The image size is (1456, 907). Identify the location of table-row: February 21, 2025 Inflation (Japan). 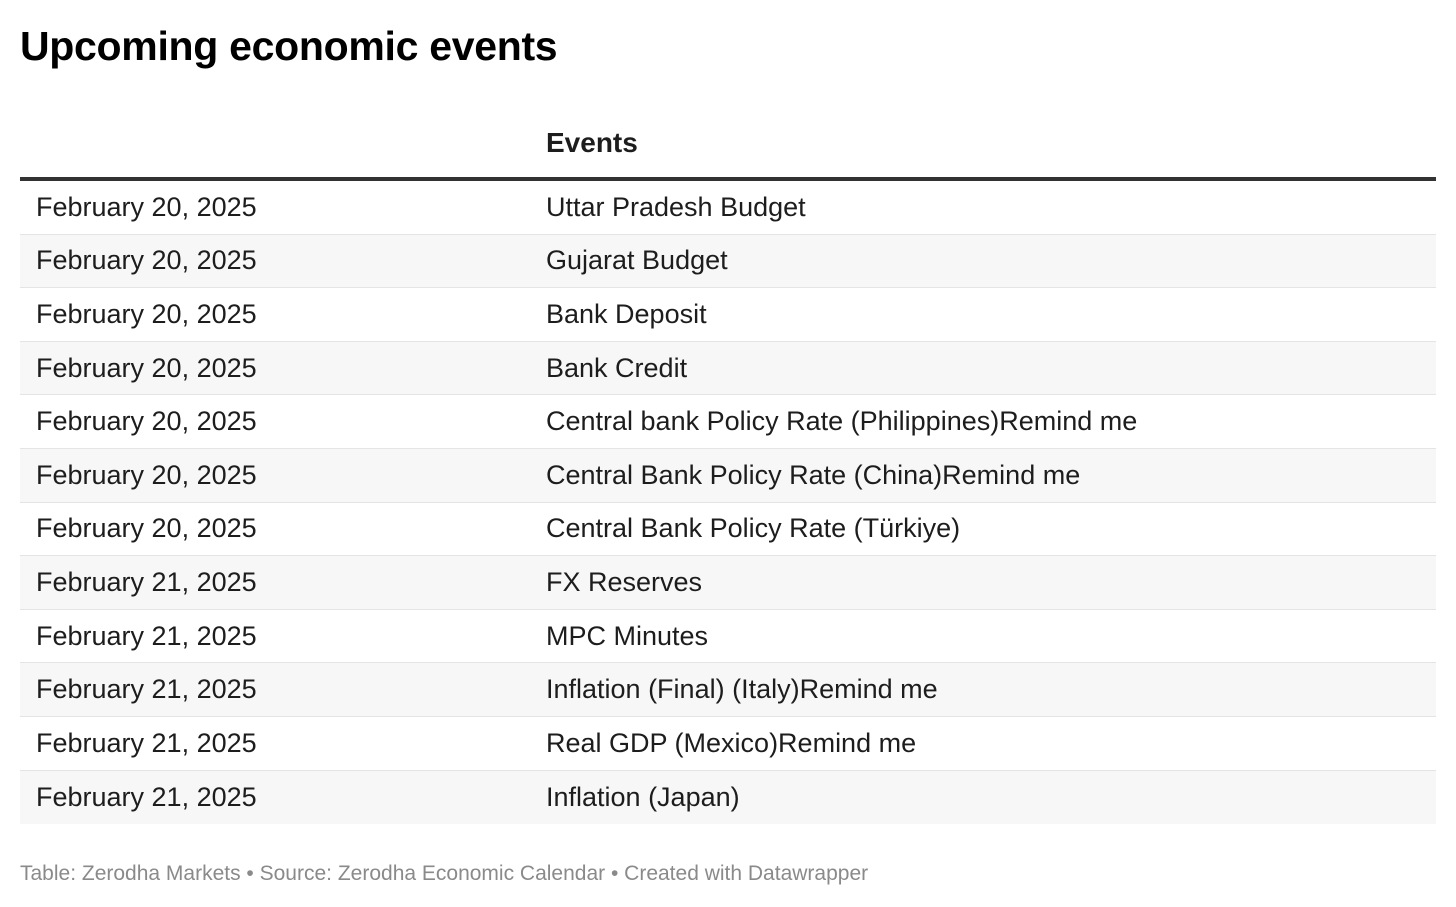
(728, 797).